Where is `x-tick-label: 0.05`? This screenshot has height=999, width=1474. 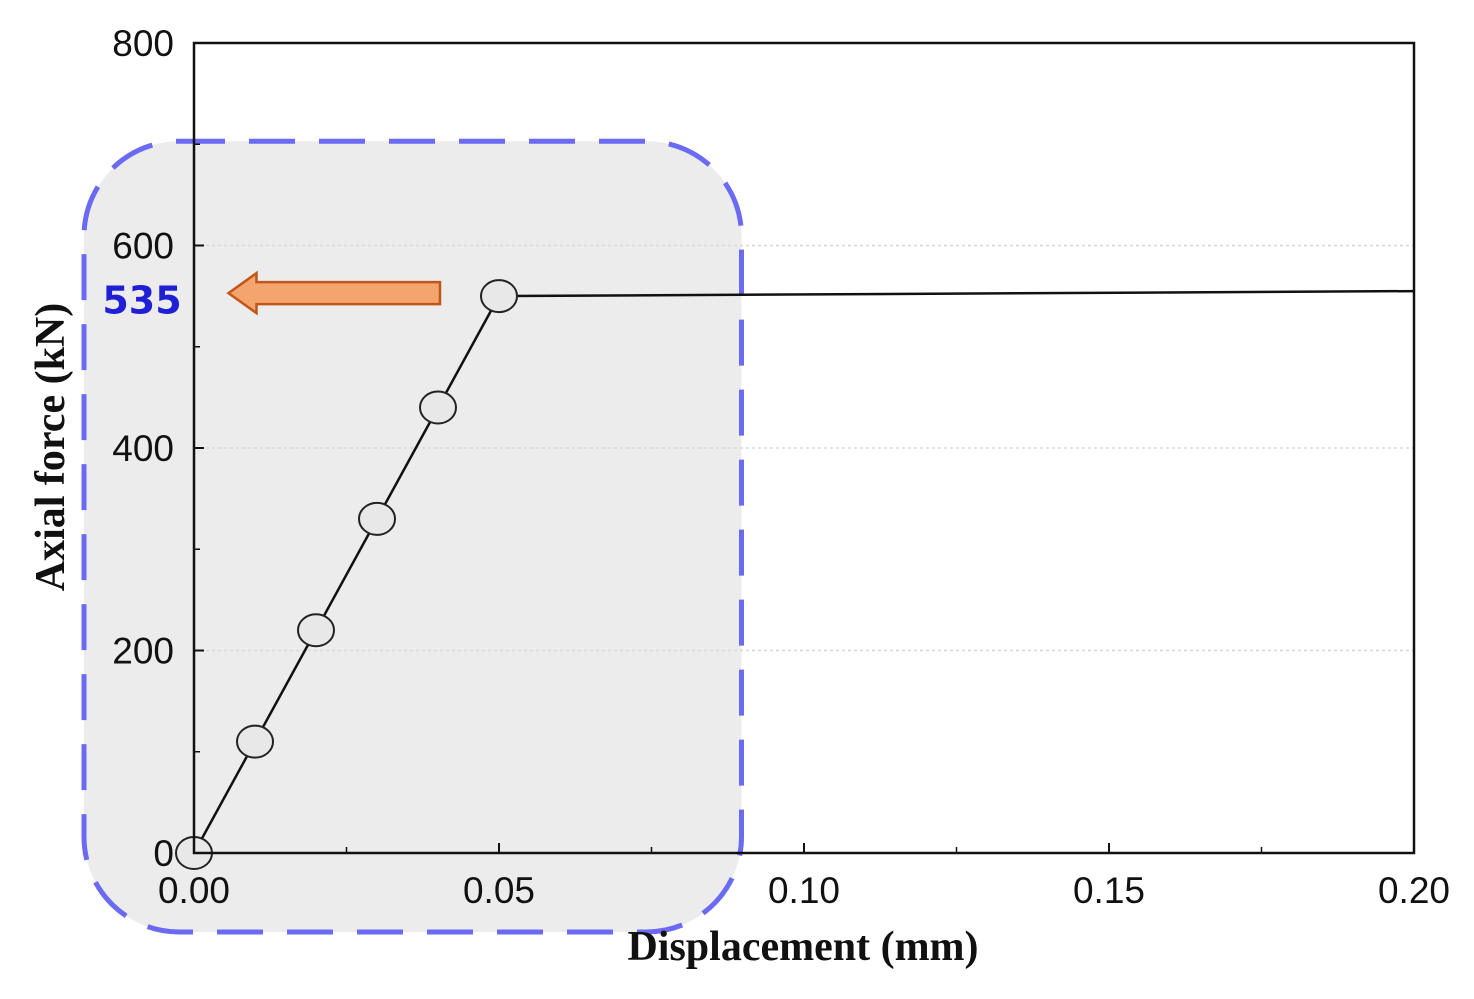
x-tick-label: 0.05 is located at coordinates (499, 890).